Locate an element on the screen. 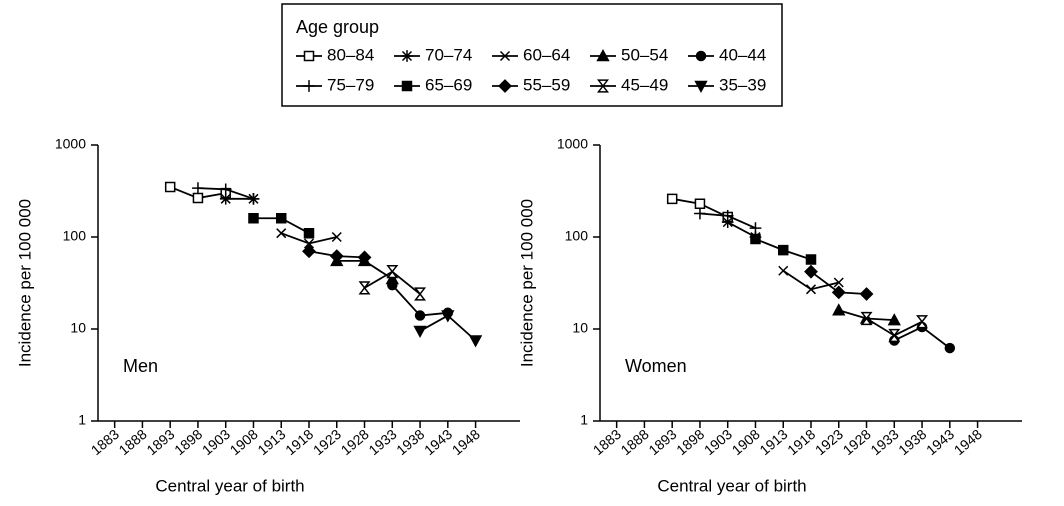 The image size is (1064, 506). legend-label: 60–64 is located at coordinates (546, 54).